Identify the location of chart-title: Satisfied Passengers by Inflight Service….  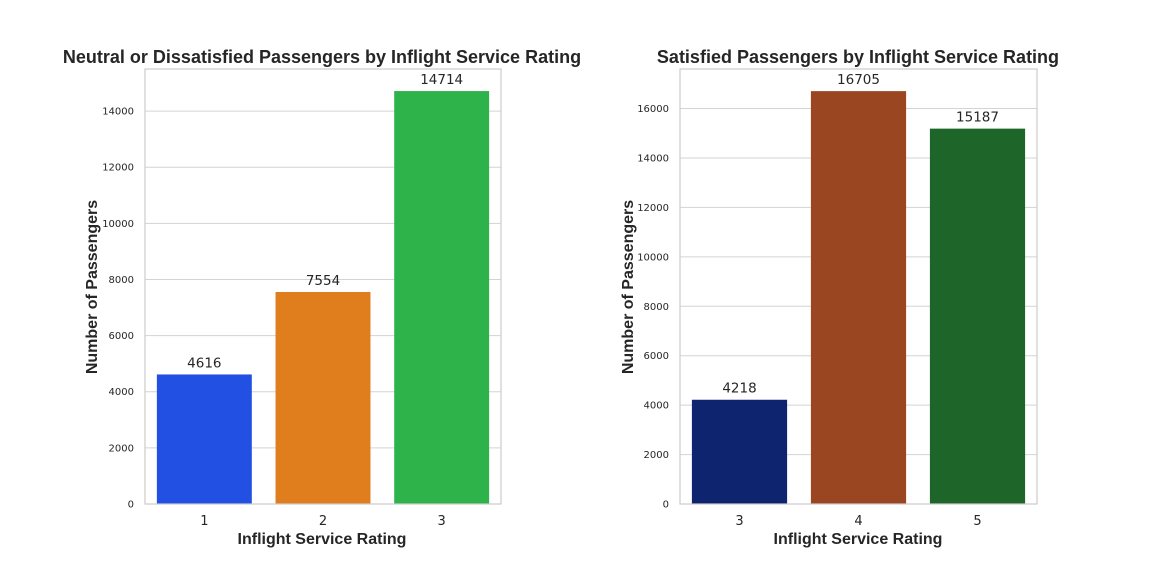
(858, 57).